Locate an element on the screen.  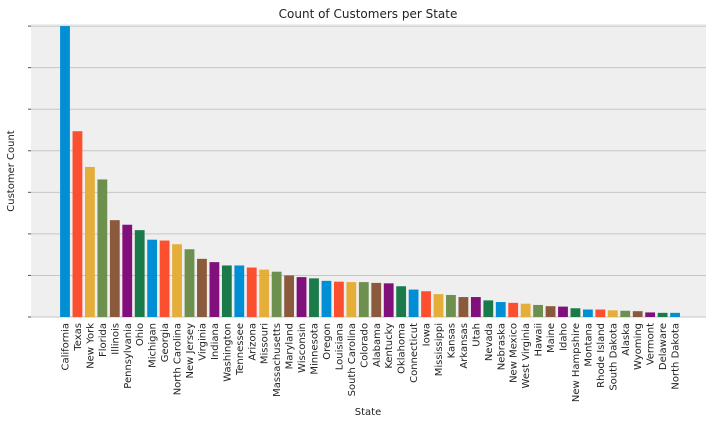
x-tick-label: Louisiana is located at coordinates (339, 346).